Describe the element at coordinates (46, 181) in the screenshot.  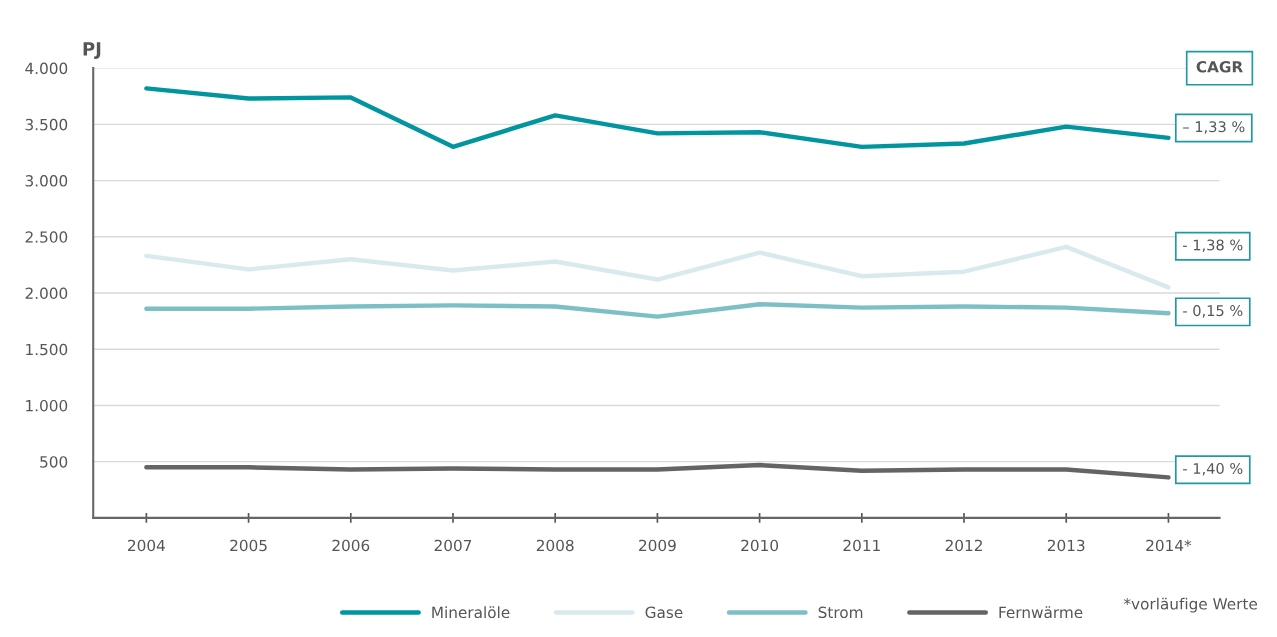
I see `y-tick-label: 3.000` at that location.